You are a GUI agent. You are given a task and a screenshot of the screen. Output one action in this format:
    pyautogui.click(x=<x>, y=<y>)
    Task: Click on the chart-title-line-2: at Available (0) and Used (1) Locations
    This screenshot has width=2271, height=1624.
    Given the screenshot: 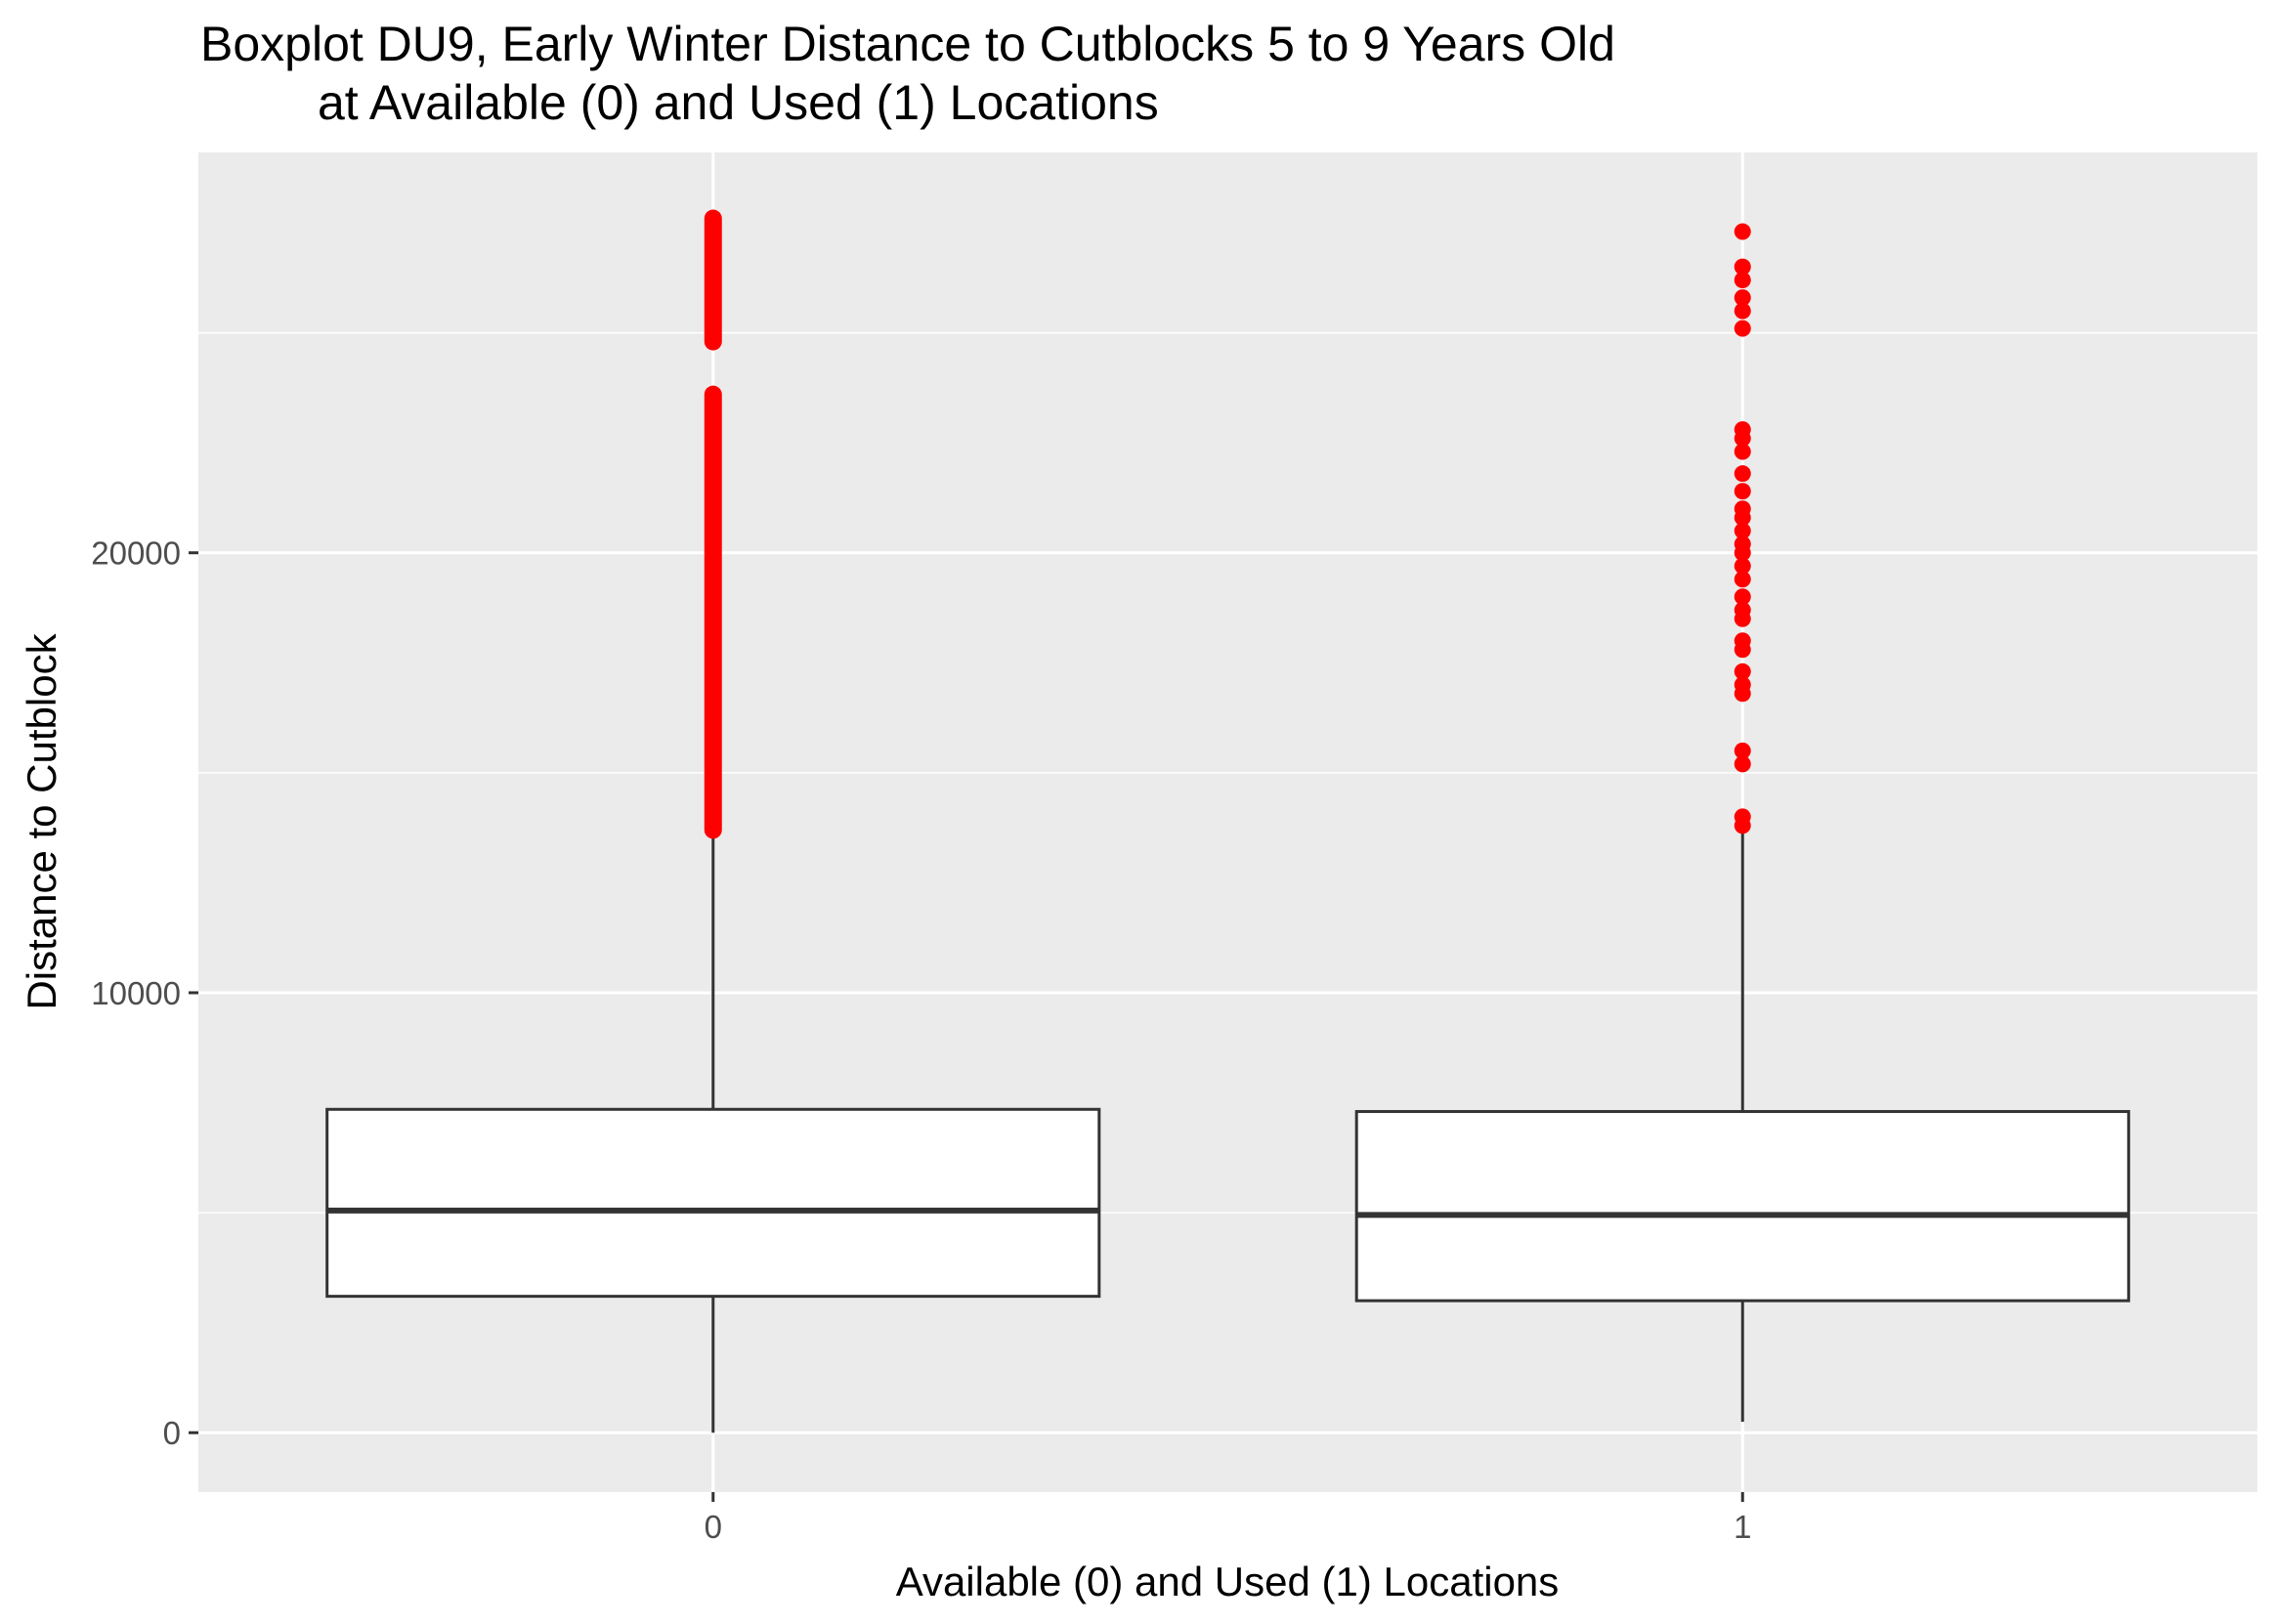 What is the action you would take?
    pyautogui.click(x=738, y=103)
    